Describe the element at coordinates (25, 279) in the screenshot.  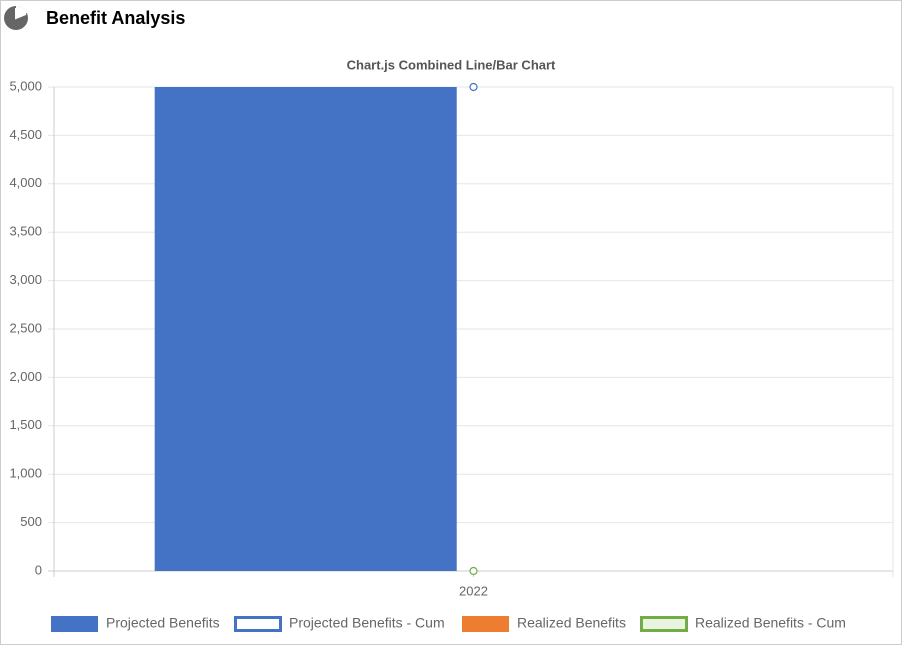
I see `y-tick-label: 3,000` at that location.